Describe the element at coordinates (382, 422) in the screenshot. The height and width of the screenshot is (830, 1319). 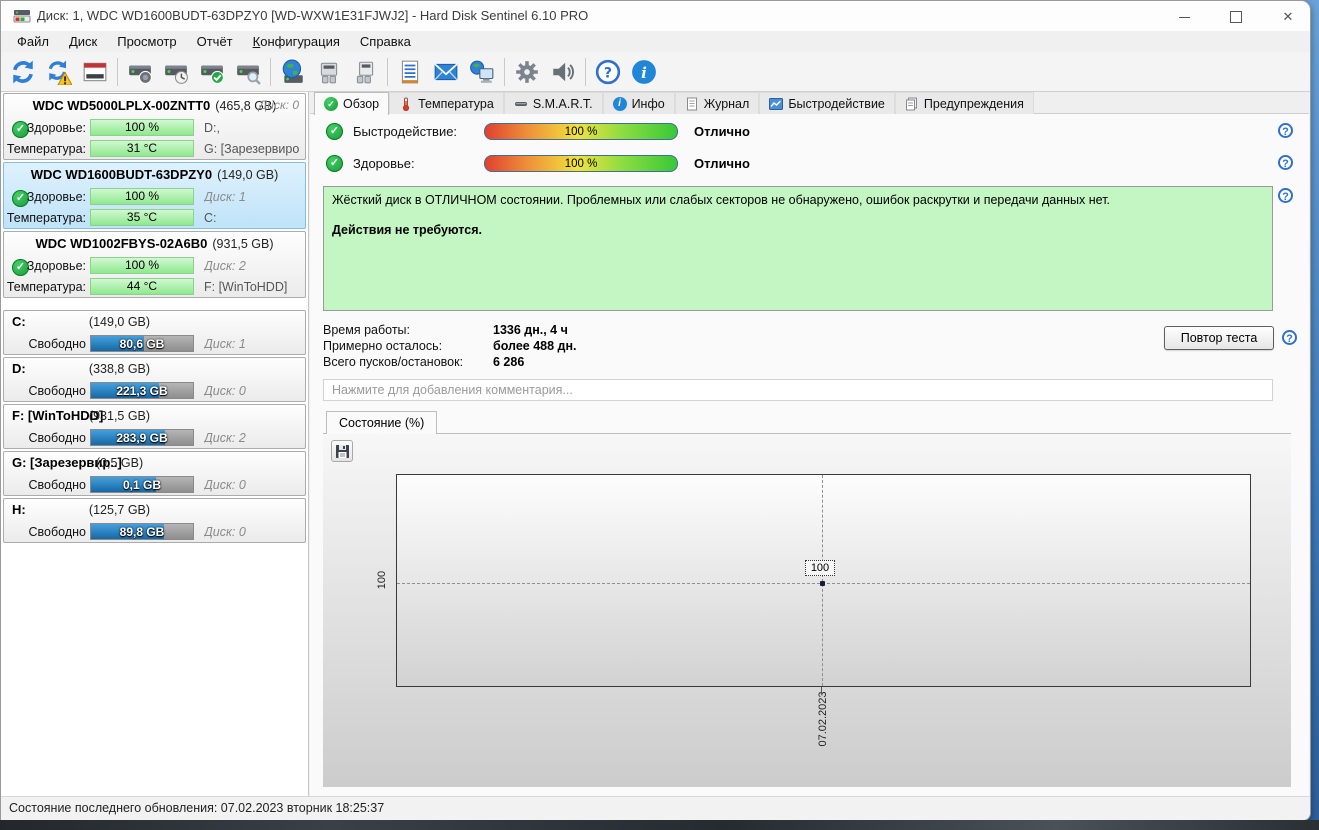
I see `chart-tab-status: Состояние (%)` at that location.